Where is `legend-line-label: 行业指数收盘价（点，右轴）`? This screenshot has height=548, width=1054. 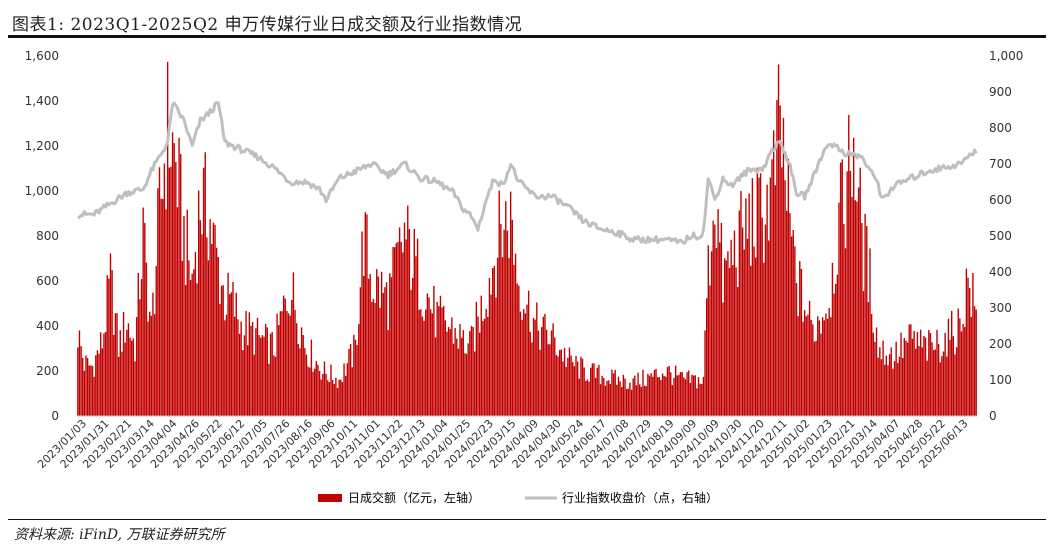 legend-line-label: 行业指数收盘价（点，右轴） is located at coordinates (640, 497).